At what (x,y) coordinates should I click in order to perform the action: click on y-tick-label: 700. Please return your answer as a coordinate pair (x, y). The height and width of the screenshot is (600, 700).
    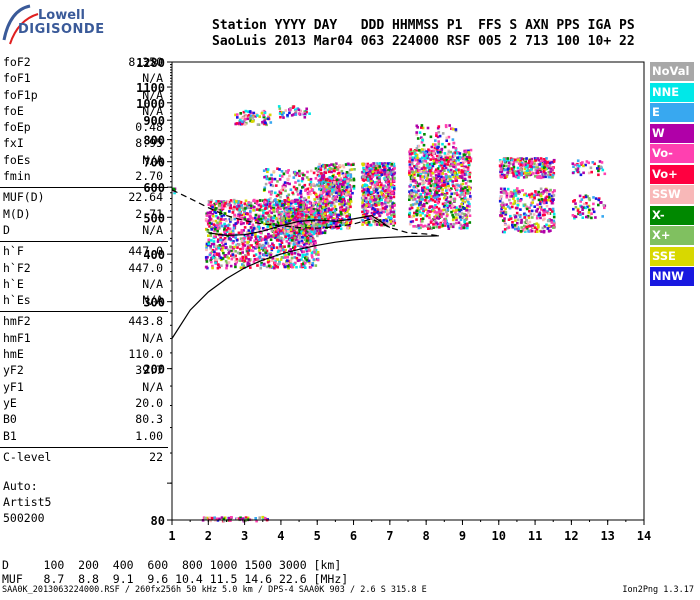
    Looking at the image, I should click on (154, 163).